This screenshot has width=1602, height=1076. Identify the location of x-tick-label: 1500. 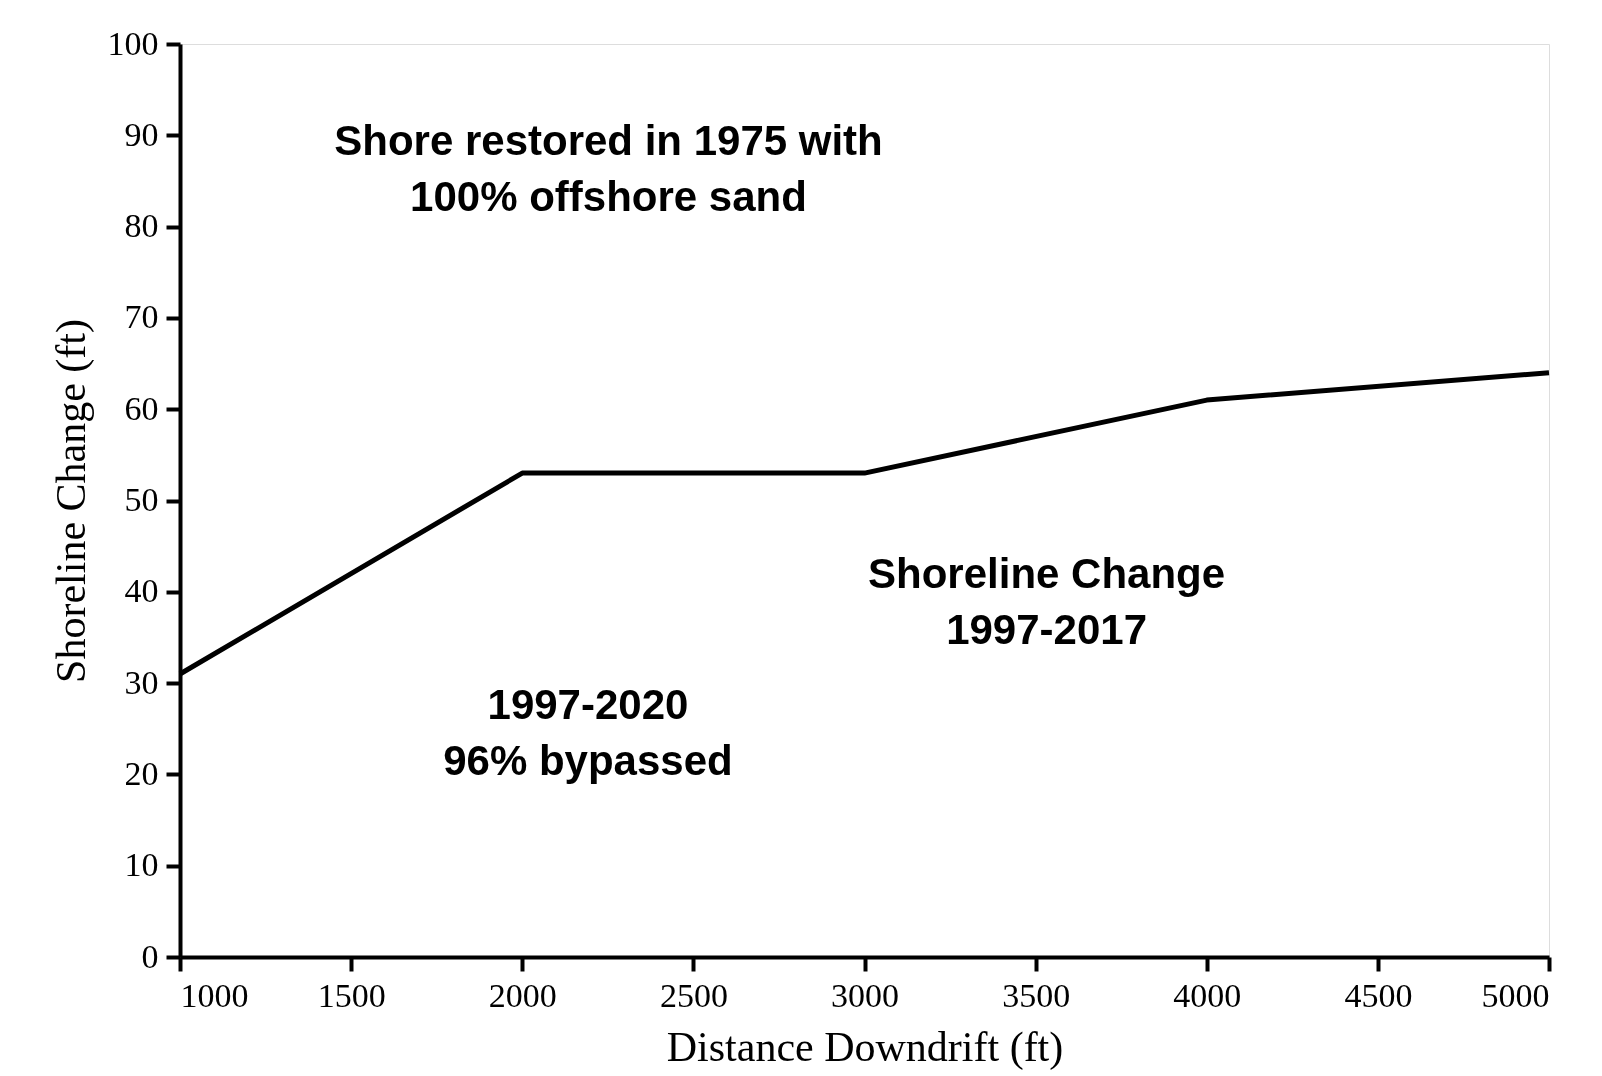
(351, 995).